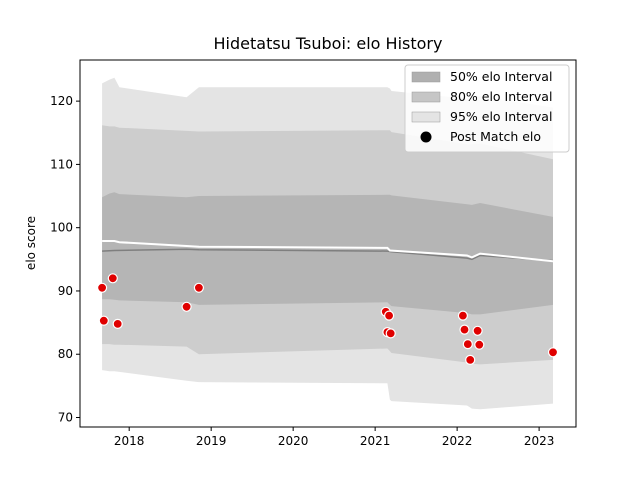  I want to click on y-tick-label: 120, so click(61, 101).